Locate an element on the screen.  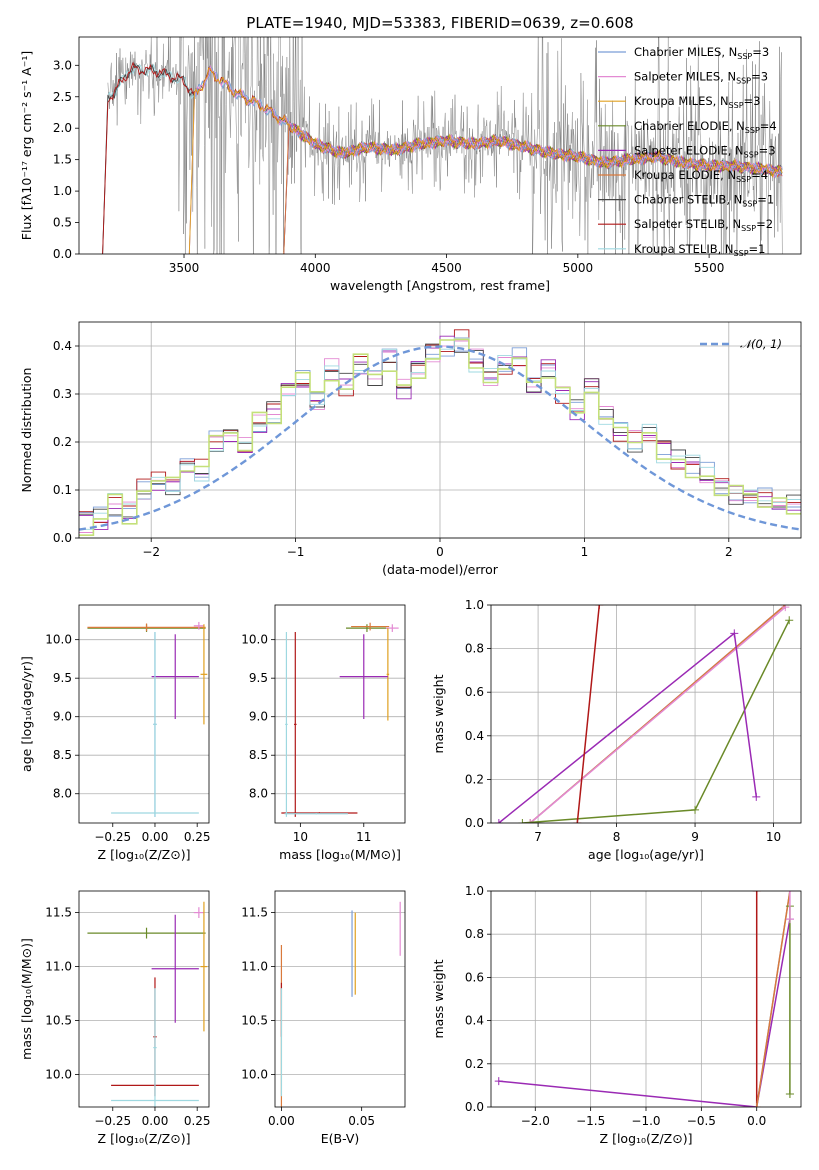
x-tick-label: −2 is located at coordinates (151, 552).